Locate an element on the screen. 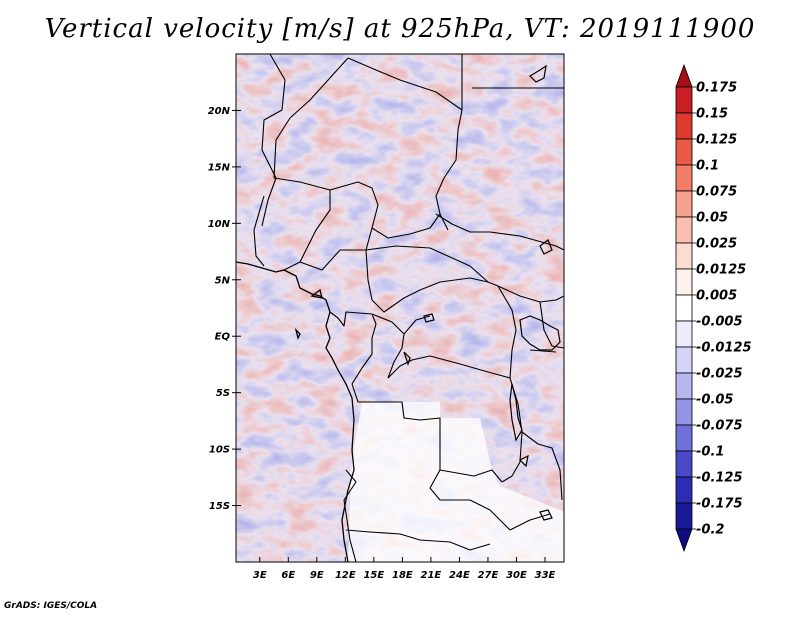 The width and height of the screenshot is (800, 618). lon-tick-label: 6E is located at coordinates (288, 575).